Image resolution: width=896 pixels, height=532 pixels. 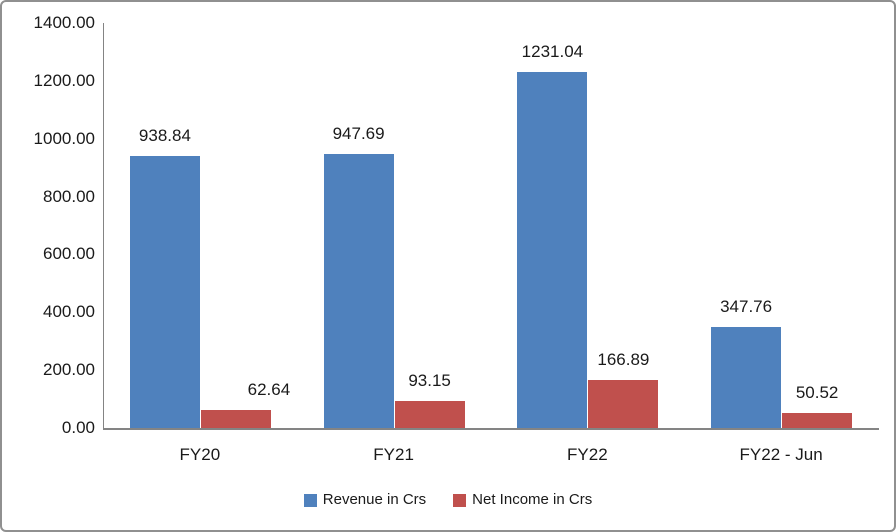 What do you see at coordinates (781, 454) in the screenshot?
I see `x-category-label-fy22-jun: FY22 - Jun` at bounding box center [781, 454].